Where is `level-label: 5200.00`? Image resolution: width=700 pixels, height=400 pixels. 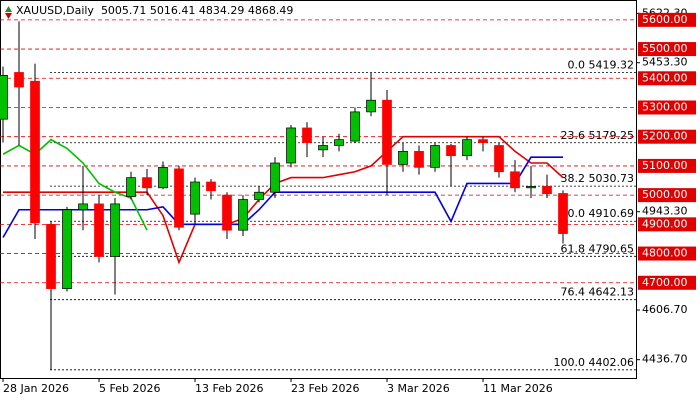
level-label: 5200.00 is located at coordinates (665, 136).